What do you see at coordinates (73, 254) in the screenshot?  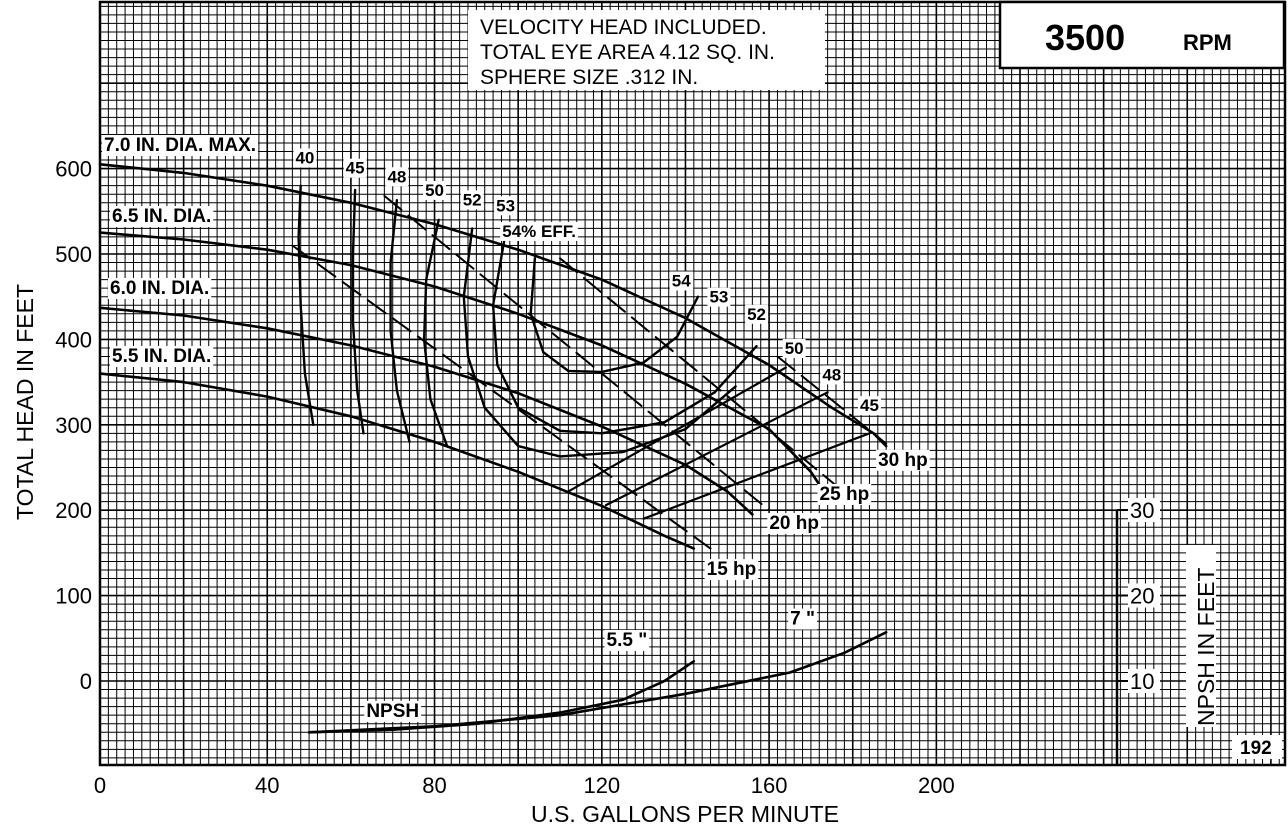 I see `y-tick-label: 500` at bounding box center [73, 254].